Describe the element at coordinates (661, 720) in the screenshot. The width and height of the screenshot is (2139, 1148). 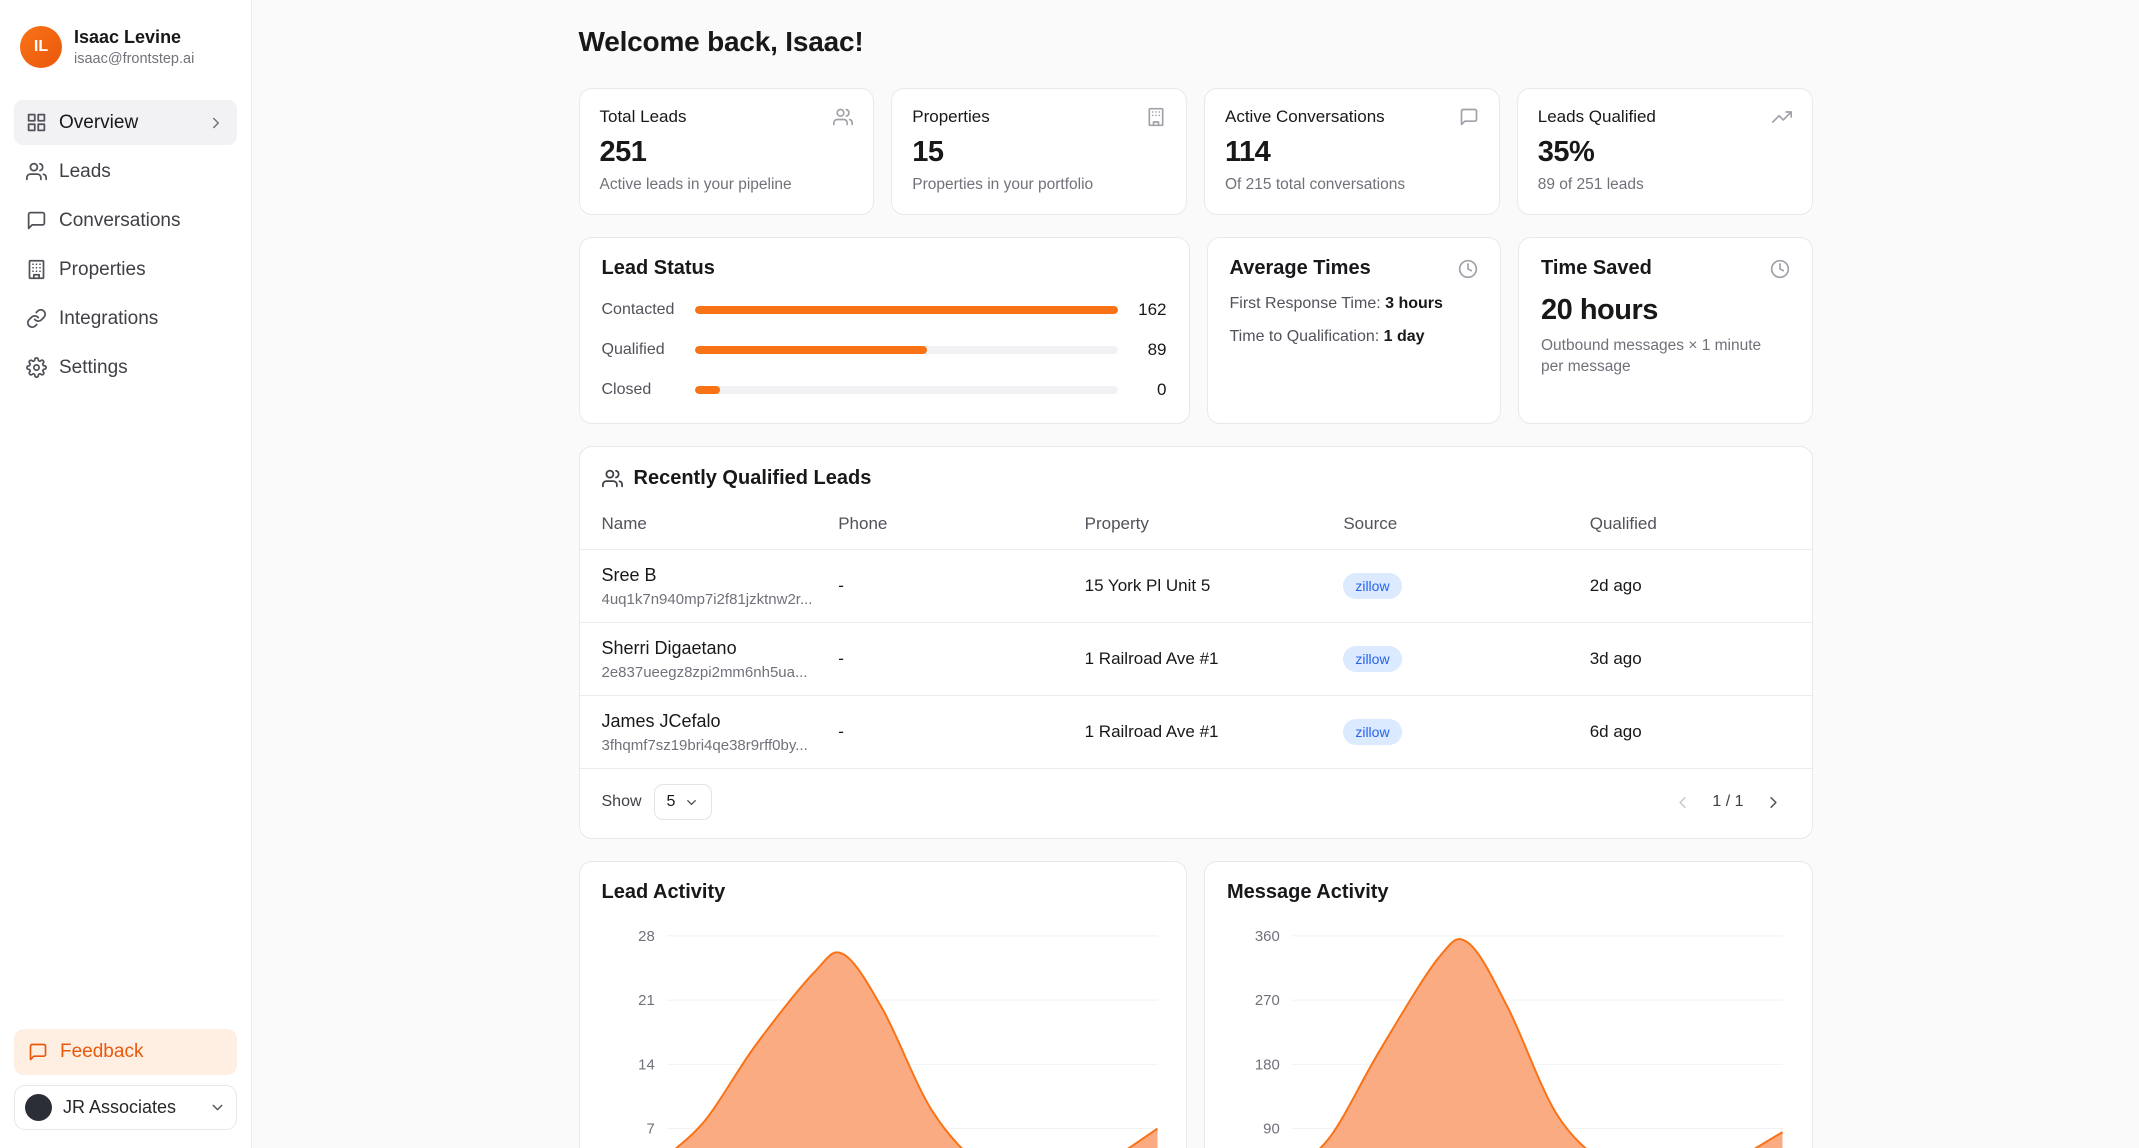
I see `lead-name: James JCefalo` at that location.